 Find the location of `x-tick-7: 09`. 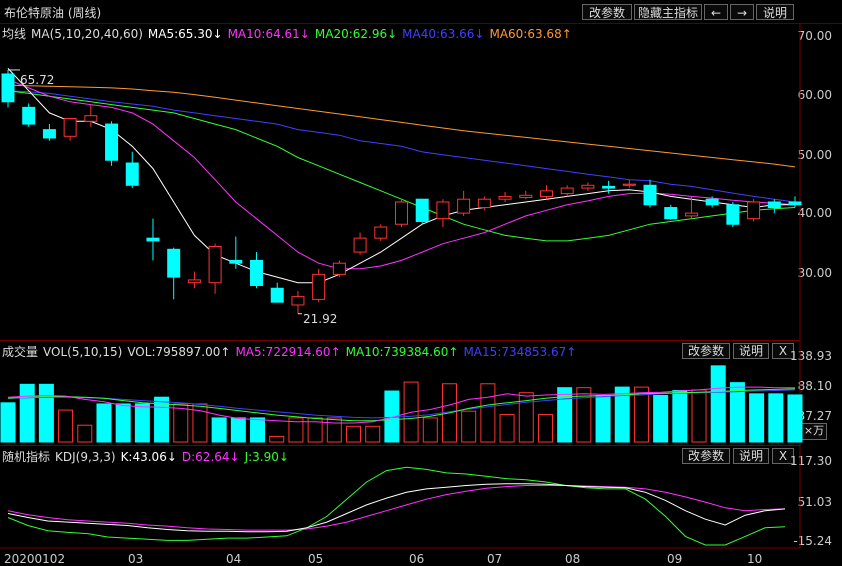

x-tick-7: 09 is located at coordinates (675, 559).